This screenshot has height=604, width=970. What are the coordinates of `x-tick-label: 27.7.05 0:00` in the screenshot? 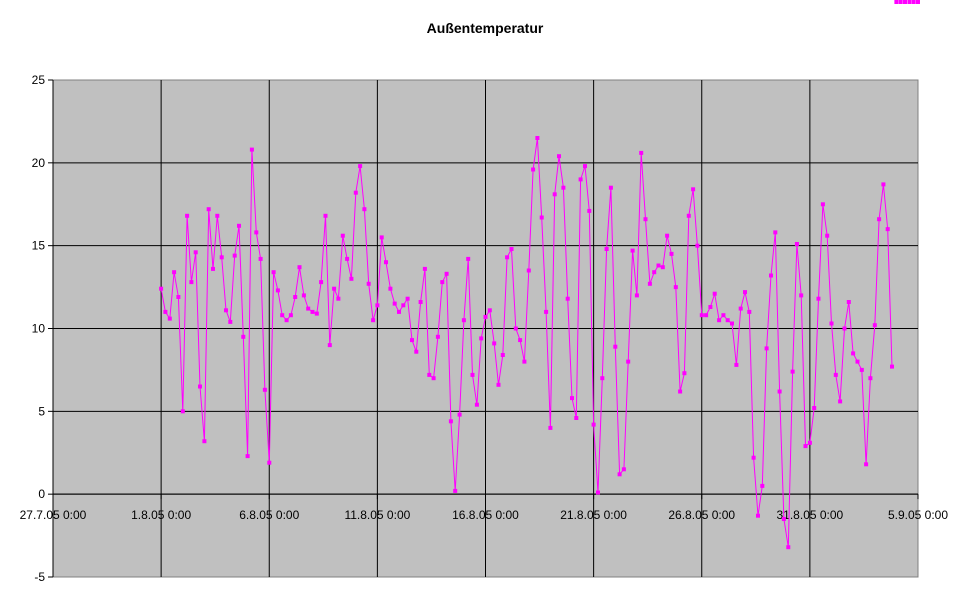 It's located at (53, 515).